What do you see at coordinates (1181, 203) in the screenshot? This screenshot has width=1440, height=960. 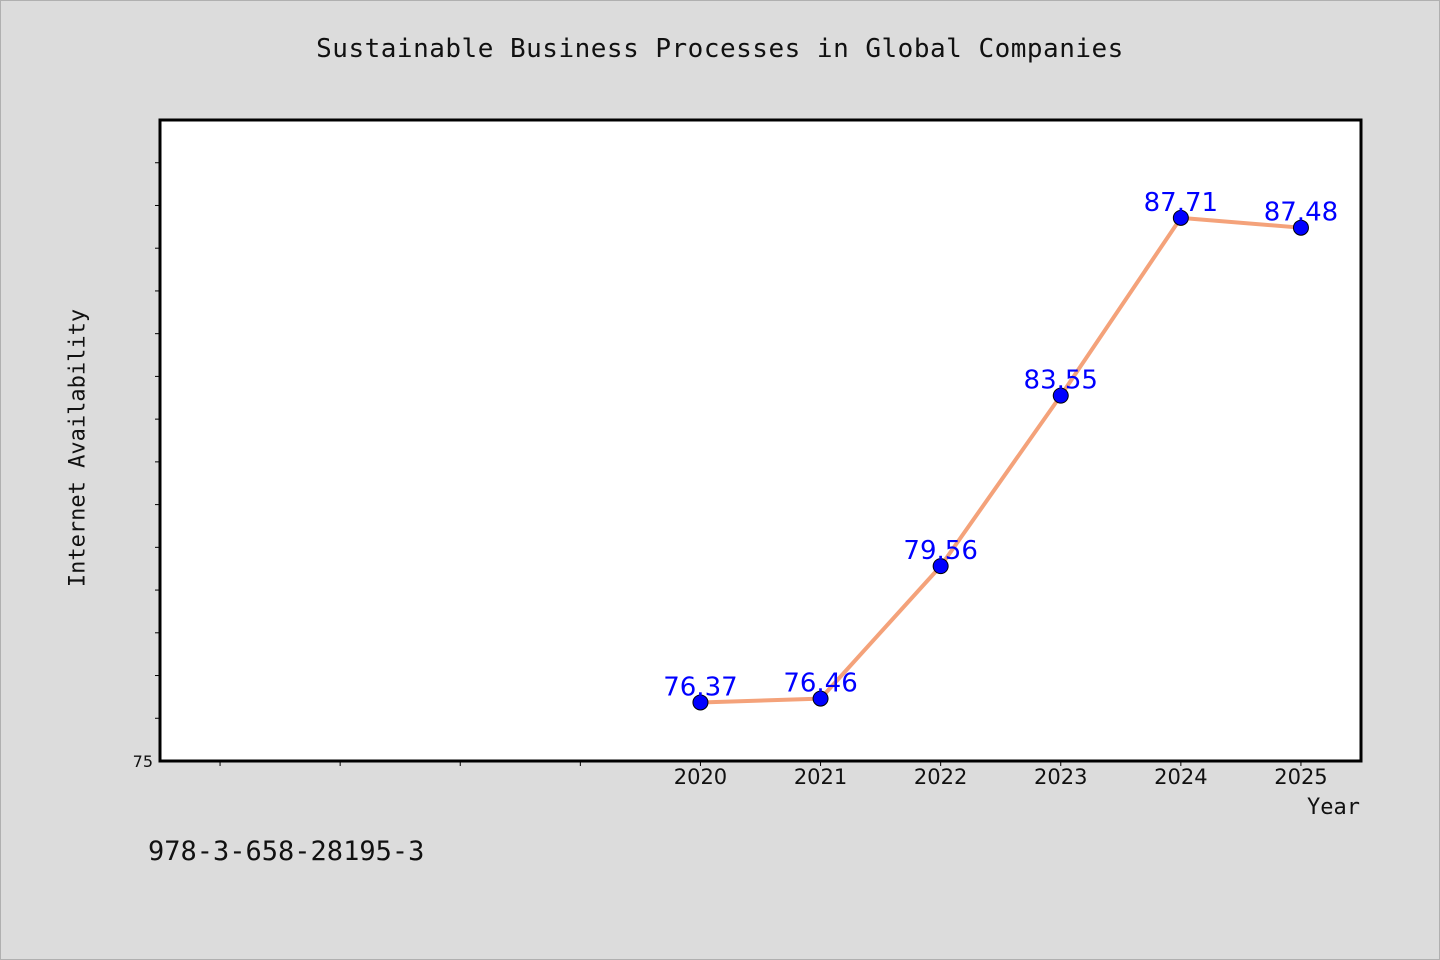 I see `data-label: 87.71` at bounding box center [1181, 203].